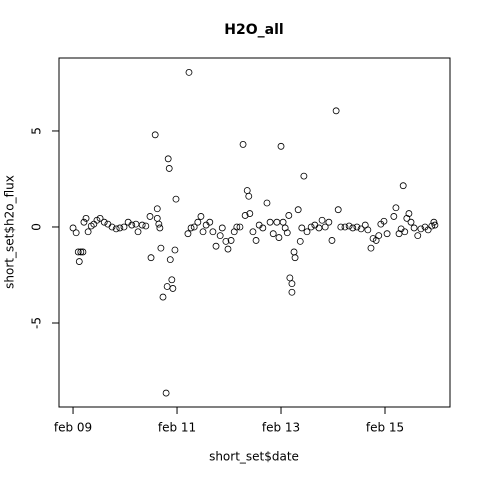  What do you see at coordinates (281, 428) in the screenshot?
I see `x-tick-label: feb 13` at bounding box center [281, 428].